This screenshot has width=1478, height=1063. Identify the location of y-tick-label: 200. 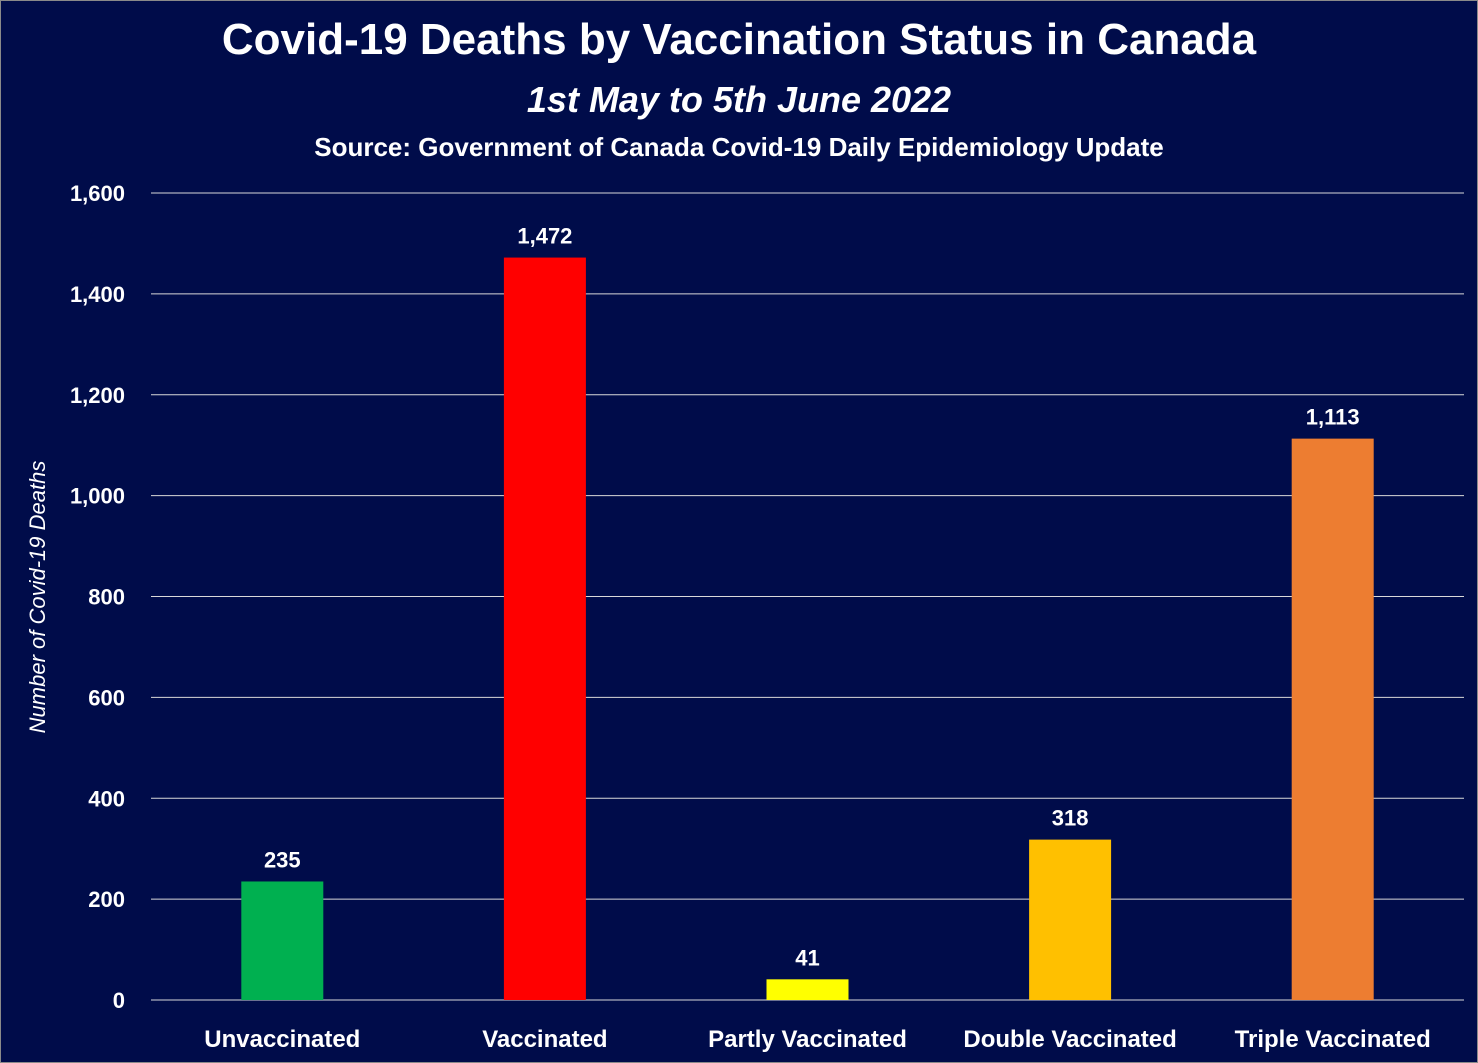
(106, 899).